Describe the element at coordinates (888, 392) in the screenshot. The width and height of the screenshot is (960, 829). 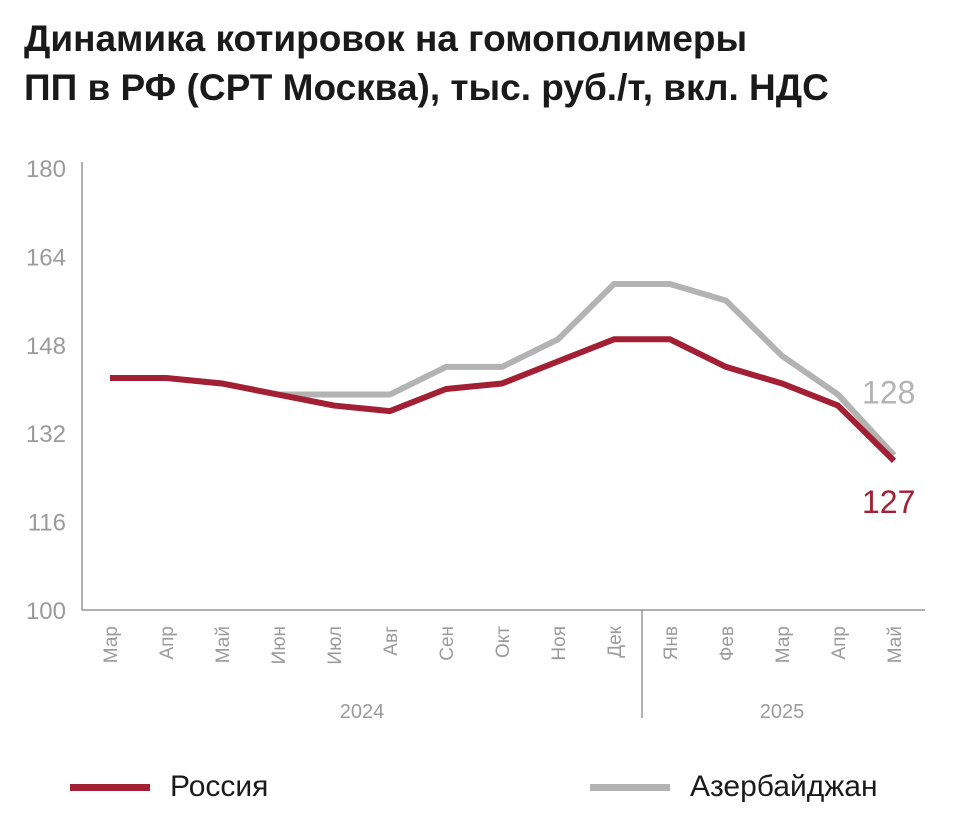
I see `end-value-label: 128` at that location.